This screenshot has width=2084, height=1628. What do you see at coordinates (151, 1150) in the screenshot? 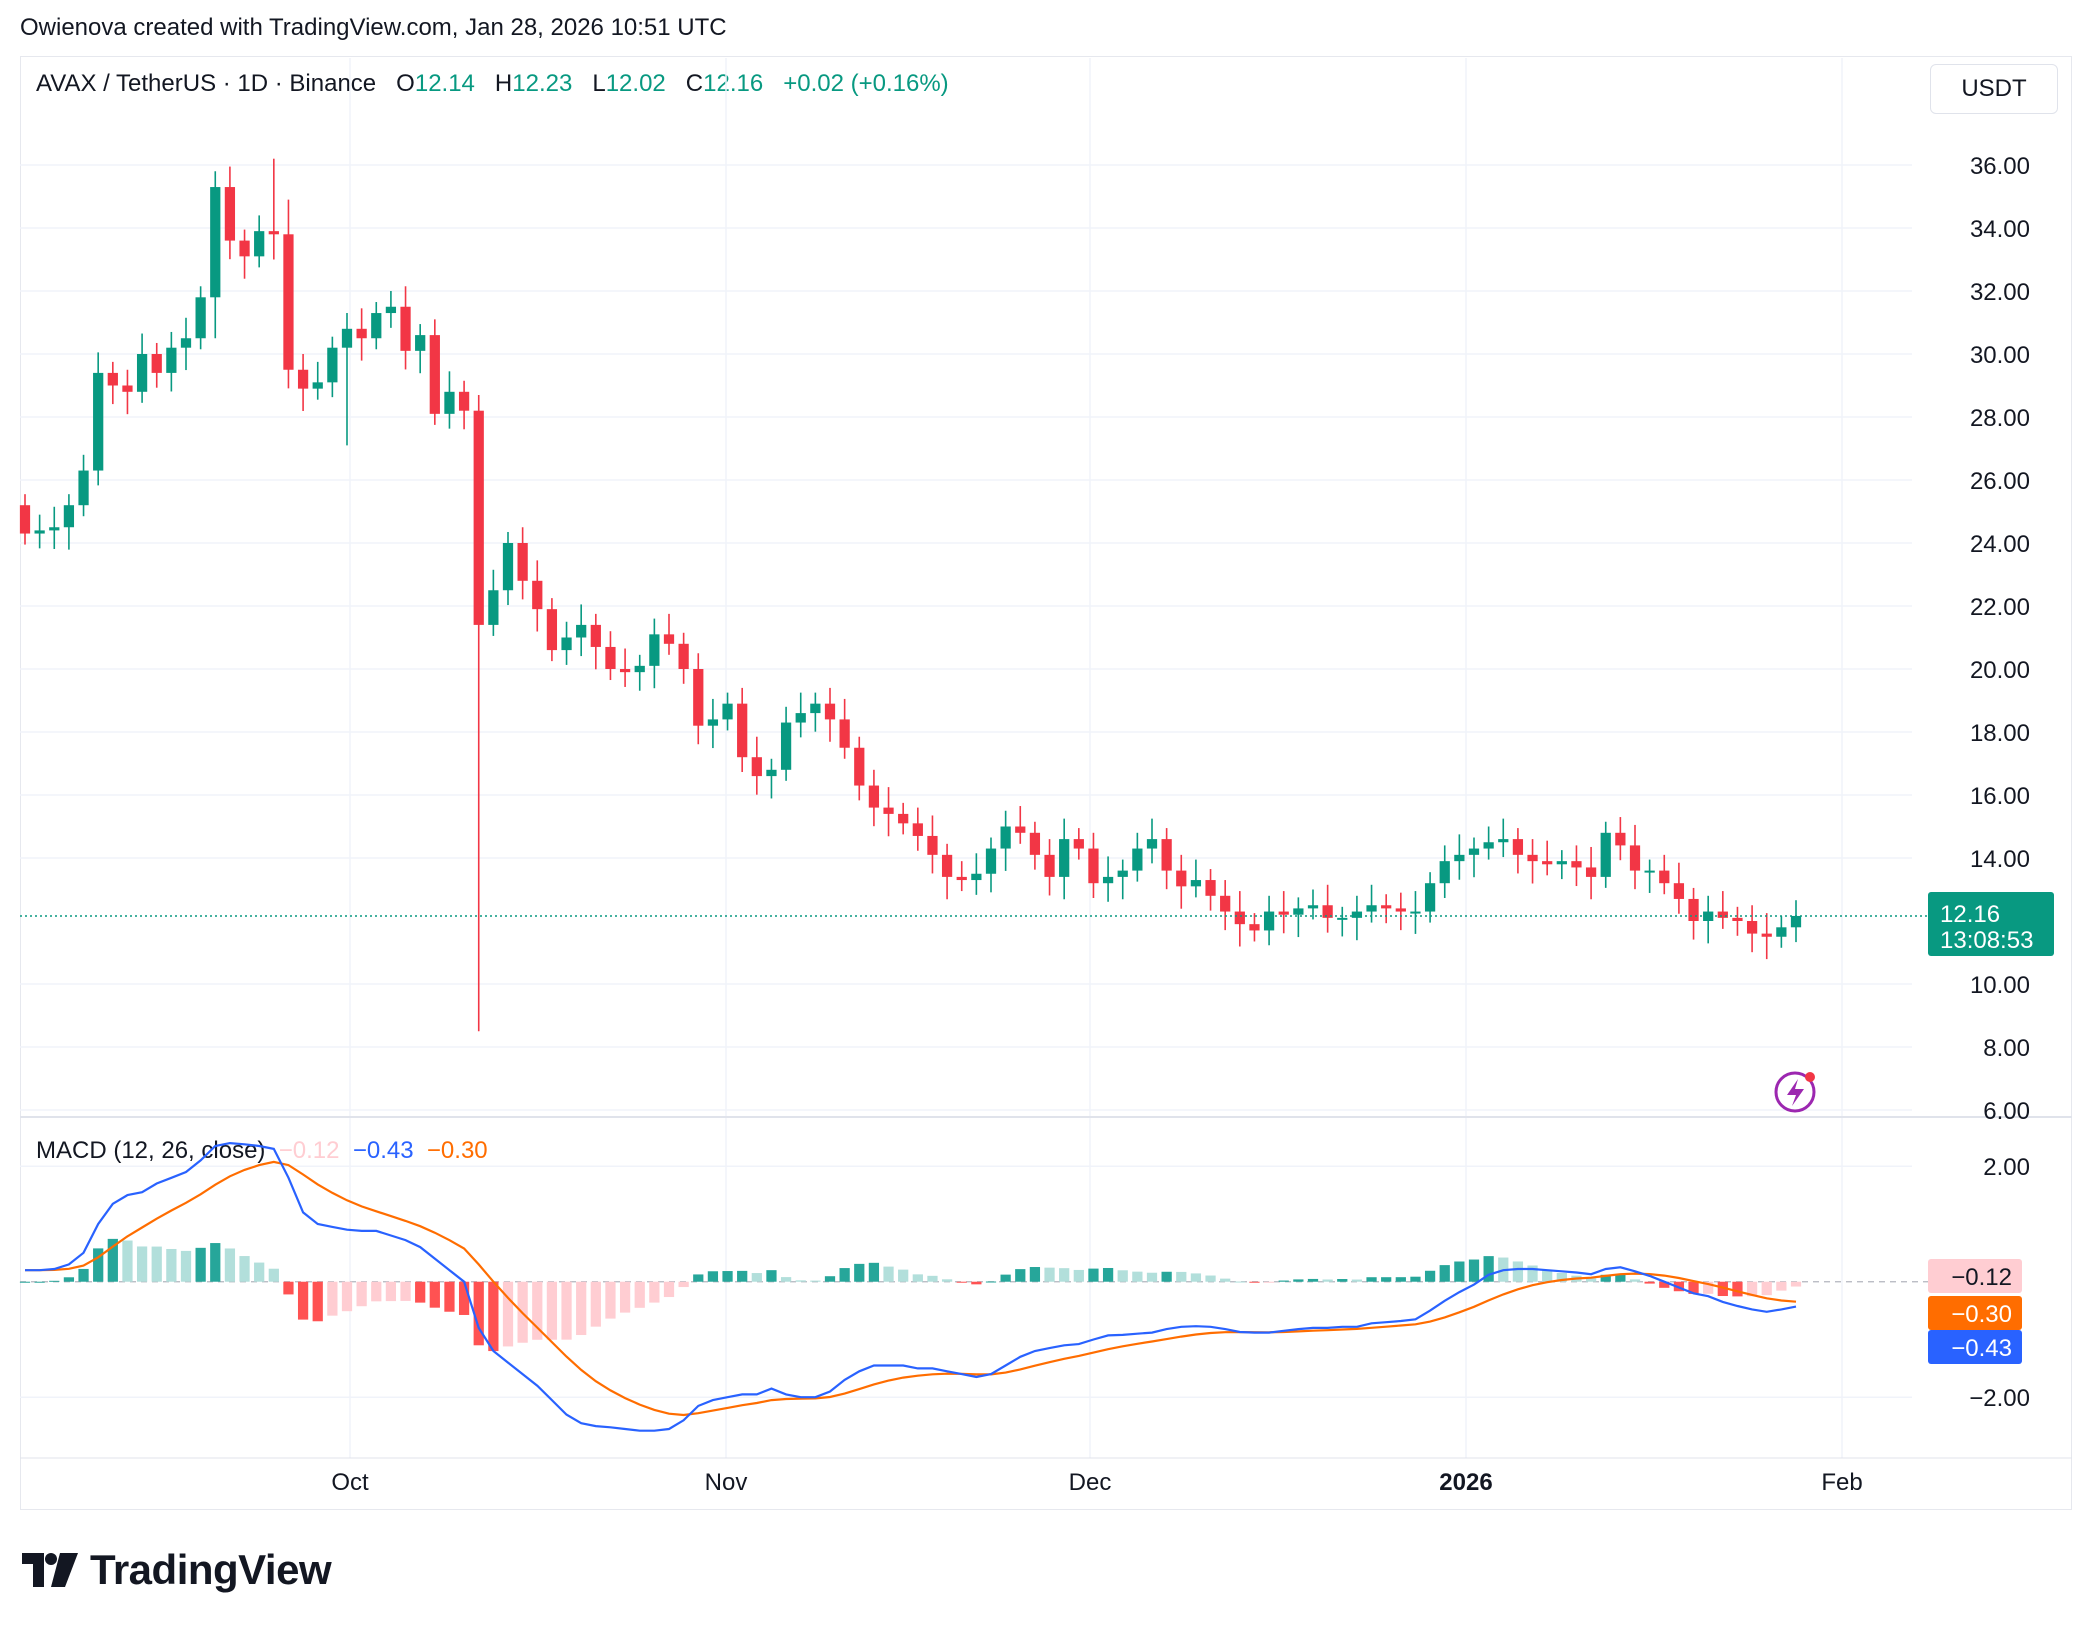
I see `macd-indicator-name: MACD (12, 26, close)` at bounding box center [151, 1150].